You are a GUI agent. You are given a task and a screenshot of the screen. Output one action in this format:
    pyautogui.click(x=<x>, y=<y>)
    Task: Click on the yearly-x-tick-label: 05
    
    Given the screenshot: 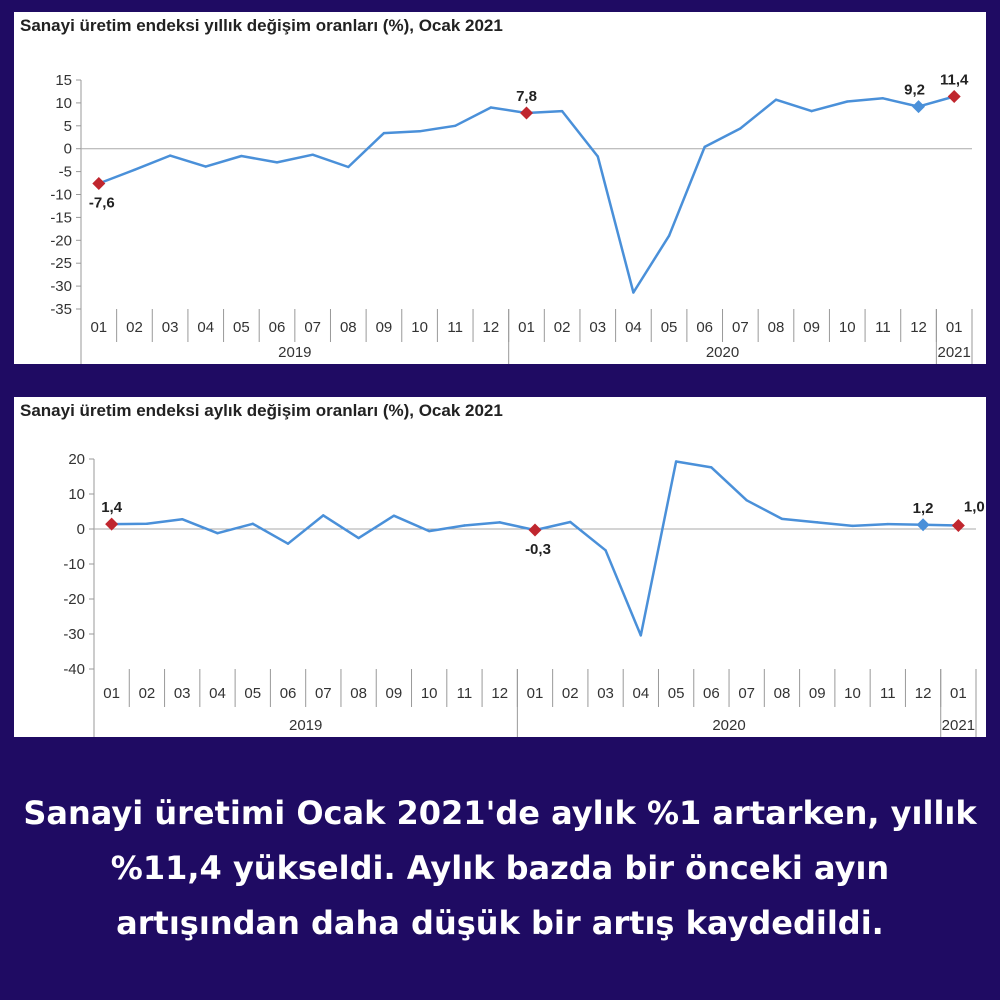 What is the action you would take?
    pyautogui.click(x=241, y=327)
    